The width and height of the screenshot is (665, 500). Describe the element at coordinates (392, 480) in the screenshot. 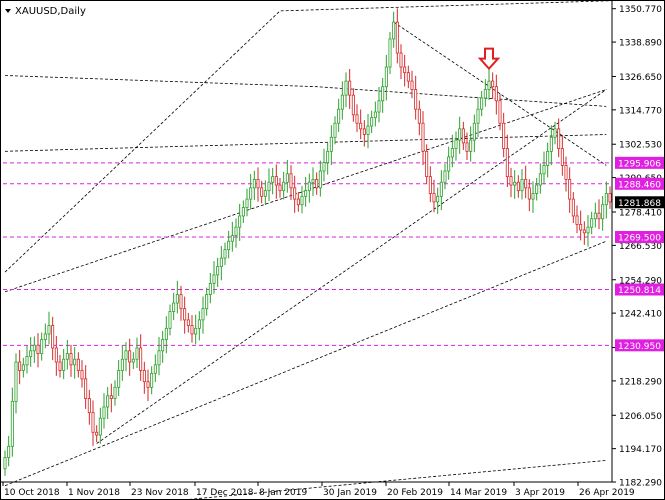

I see `trend-line-long-channel-base` at that location.